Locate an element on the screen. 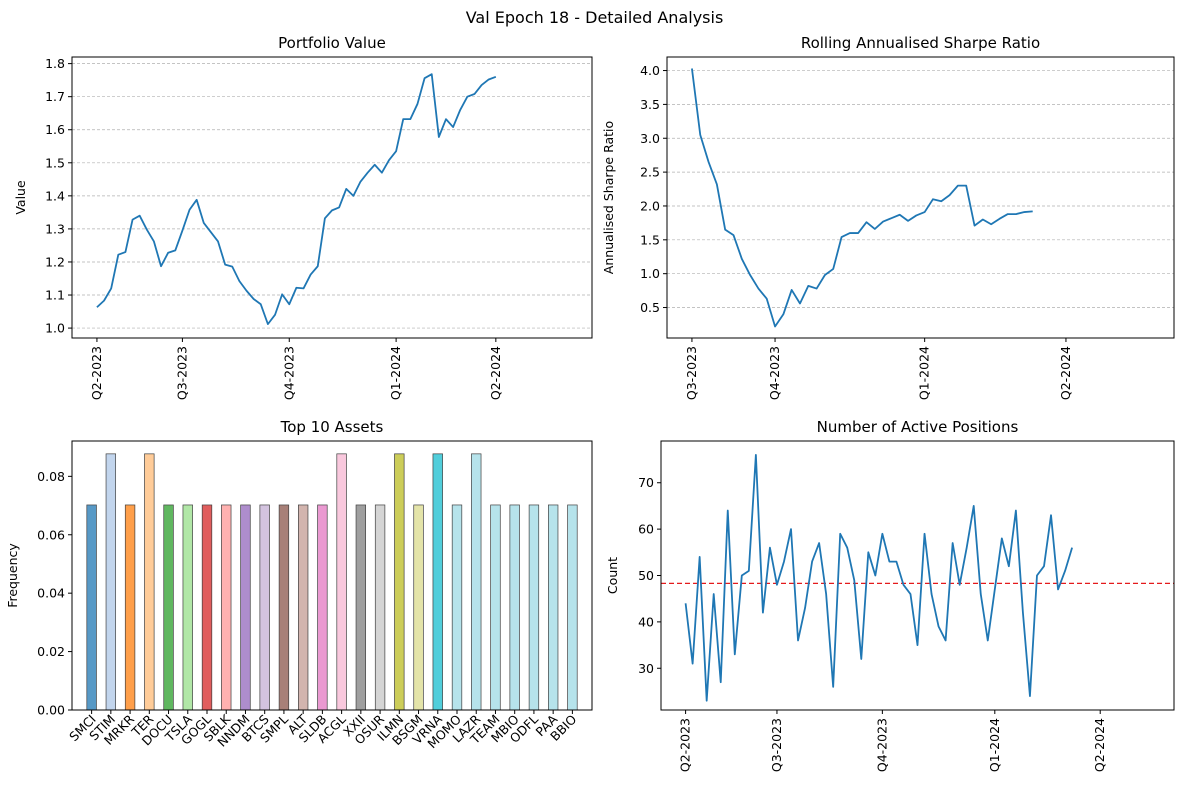 The height and width of the screenshot is (789, 1189). bar-osur is located at coordinates (380, 607).